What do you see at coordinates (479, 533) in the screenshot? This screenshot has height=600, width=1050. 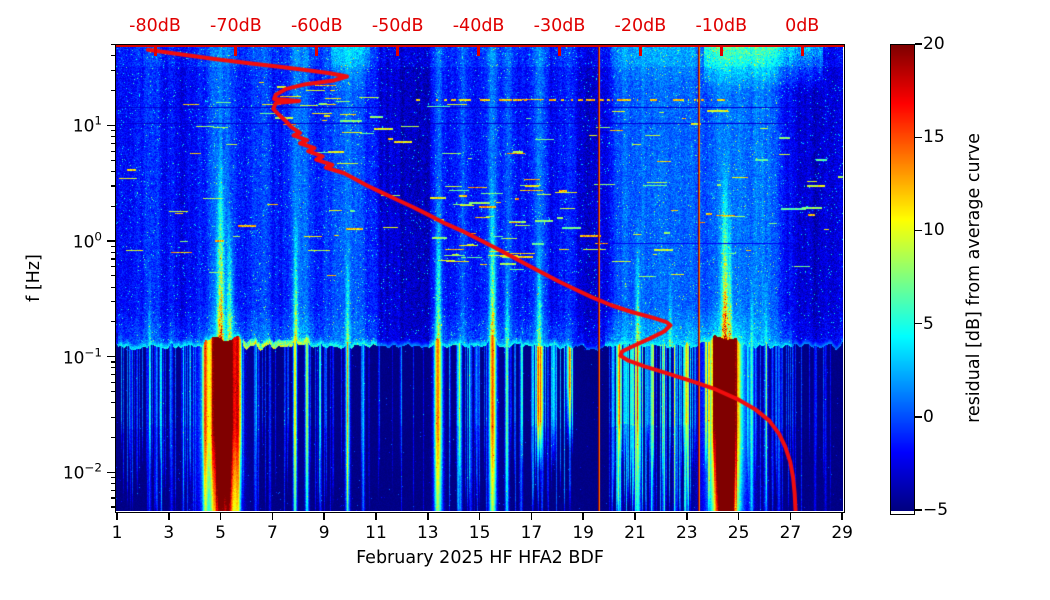 I see `x-axis-tick-label: 15` at bounding box center [479, 533].